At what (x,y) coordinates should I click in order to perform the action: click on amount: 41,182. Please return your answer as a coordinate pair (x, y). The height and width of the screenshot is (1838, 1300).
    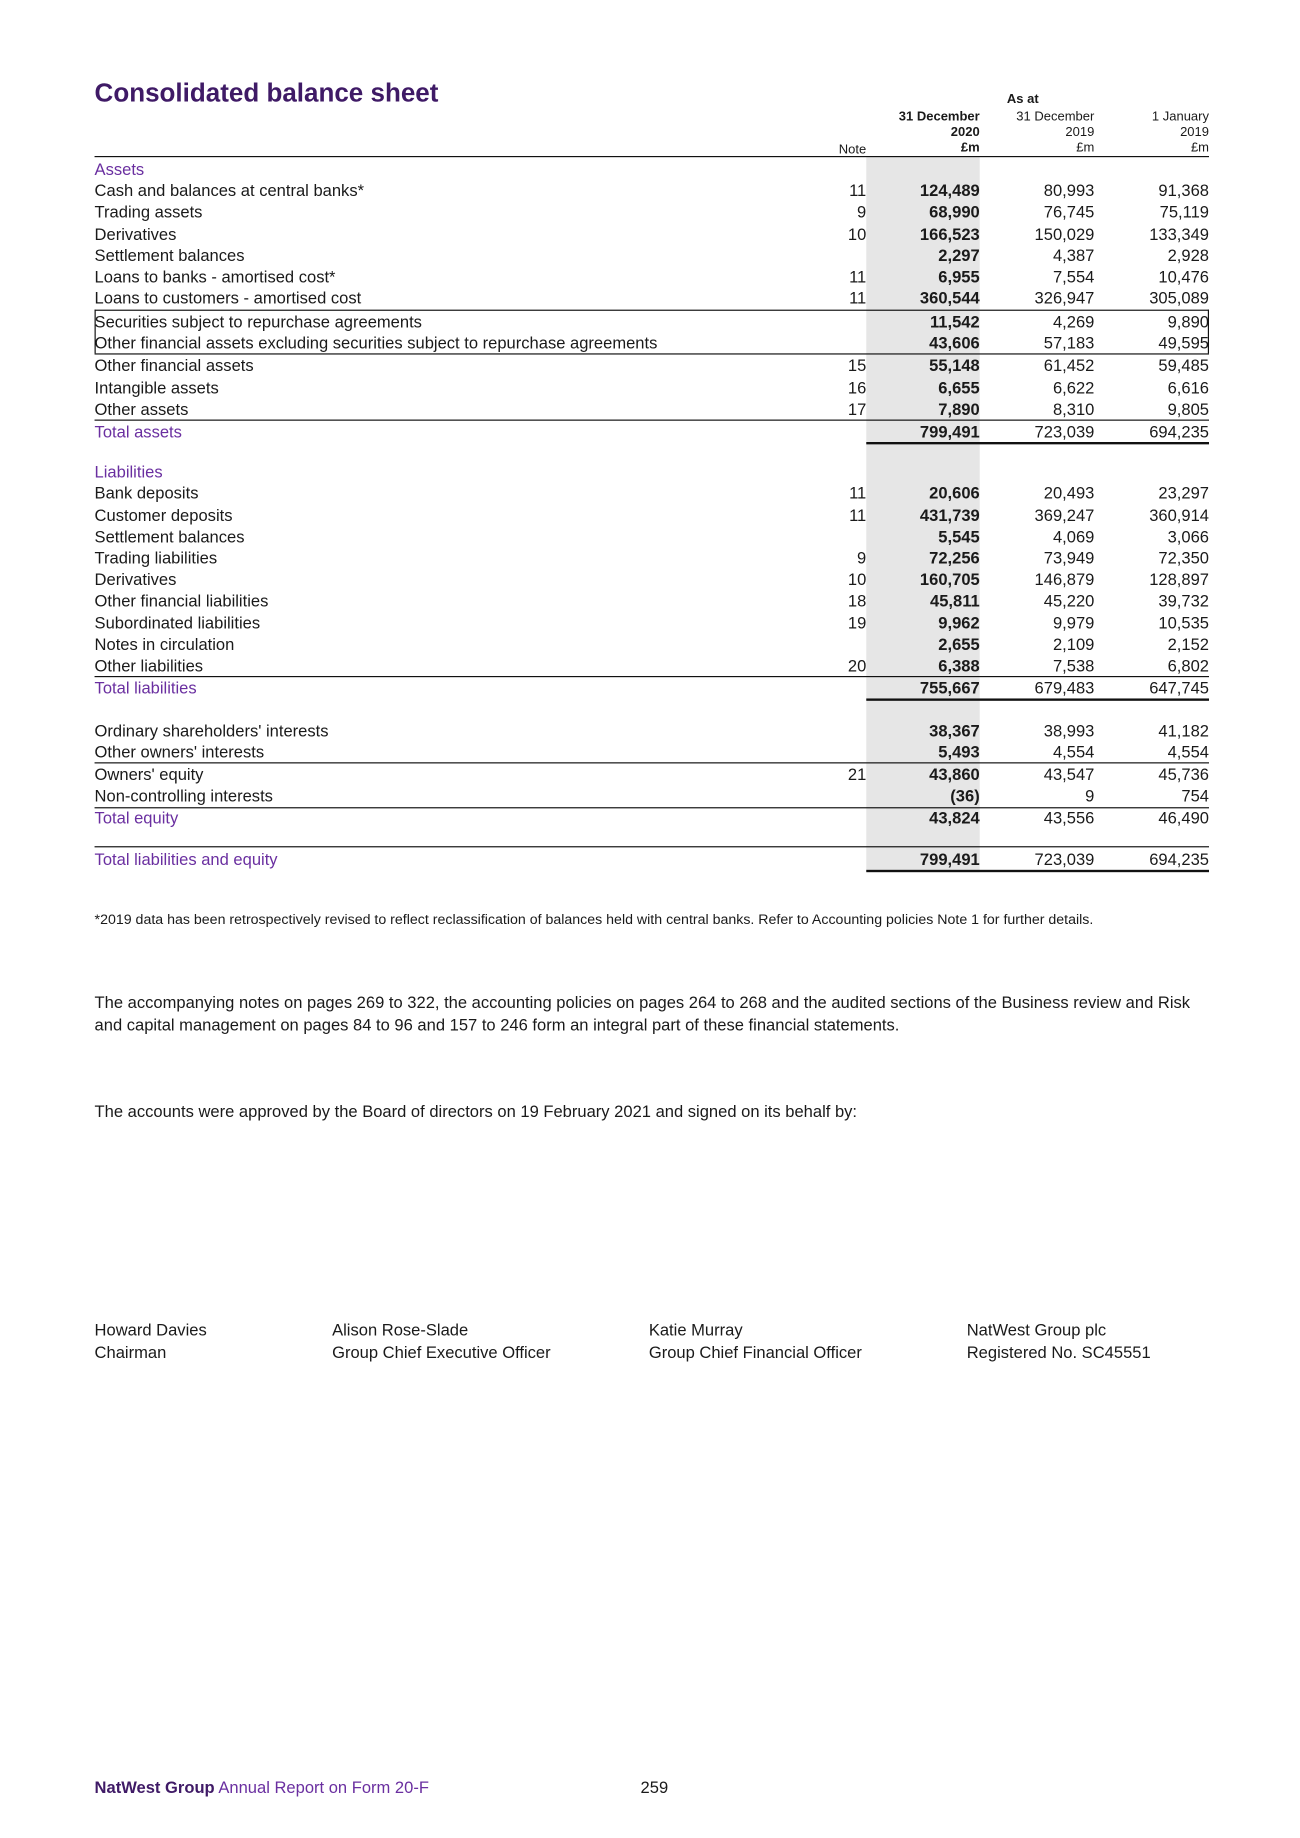
    Looking at the image, I should click on (1183, 730).